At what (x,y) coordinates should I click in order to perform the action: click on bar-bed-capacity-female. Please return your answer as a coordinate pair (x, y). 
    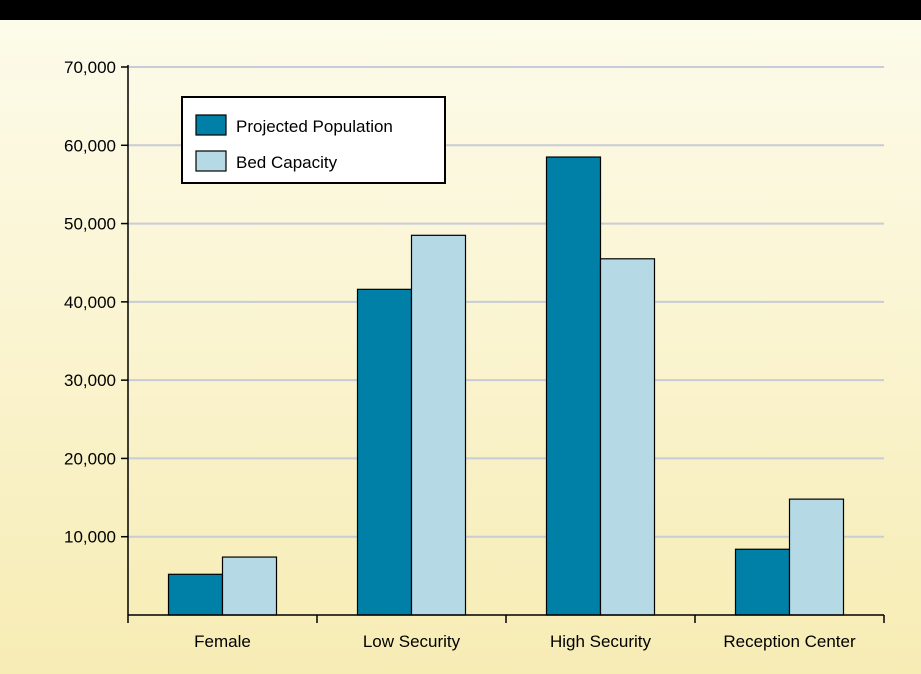
    Looking at the image, I should click on (249, 586).